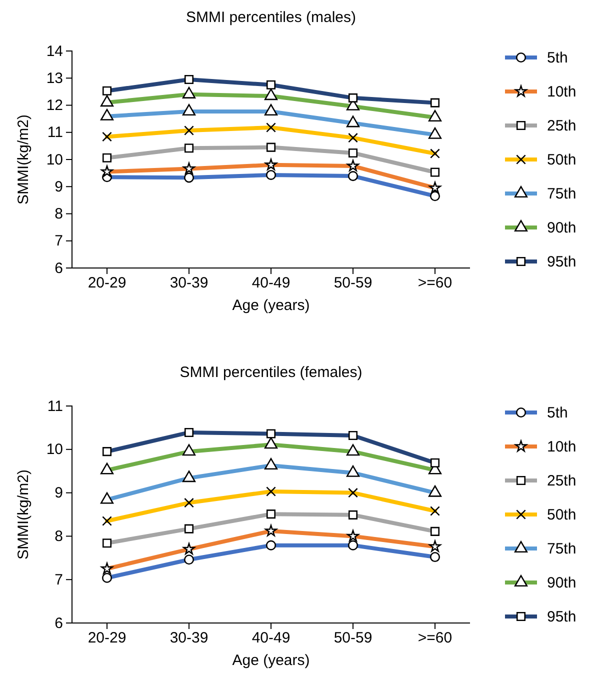  What do you see at coordinates (54, 105) in the screenshot?
I see `y-tick-label: 12` at bounding box center [54, 105].